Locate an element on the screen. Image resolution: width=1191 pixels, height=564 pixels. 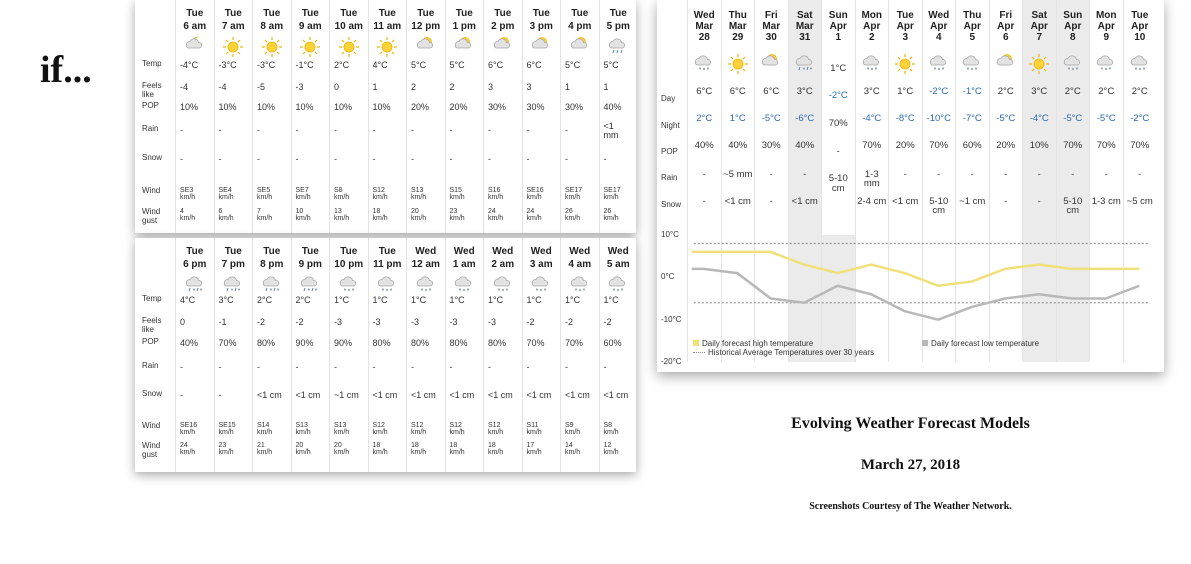
hourly-label-gust: Wind gust is located at coordinates (151, 216).